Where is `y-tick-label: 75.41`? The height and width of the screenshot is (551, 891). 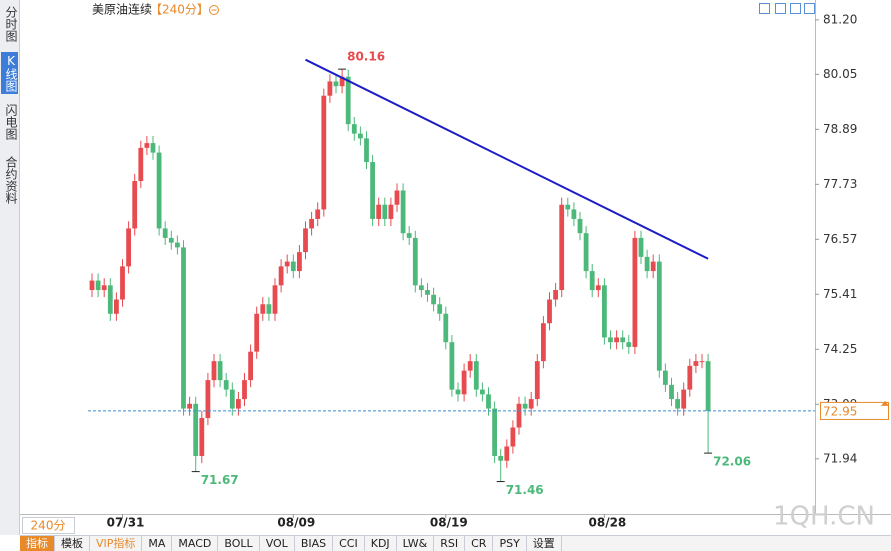 y-tick-label: 75.41 is located at coordinates (840, 294).